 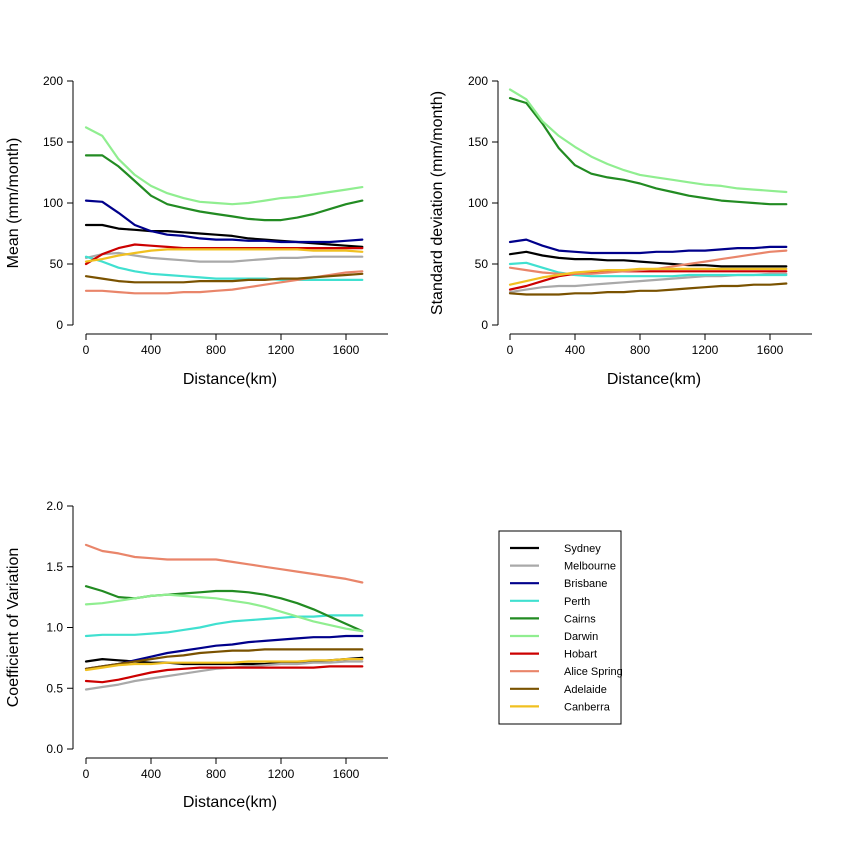 What do you see at coordinates (585, 690) in the screenshot?
I see `legend-label: Adelaide` at bounding box center [585, 690].